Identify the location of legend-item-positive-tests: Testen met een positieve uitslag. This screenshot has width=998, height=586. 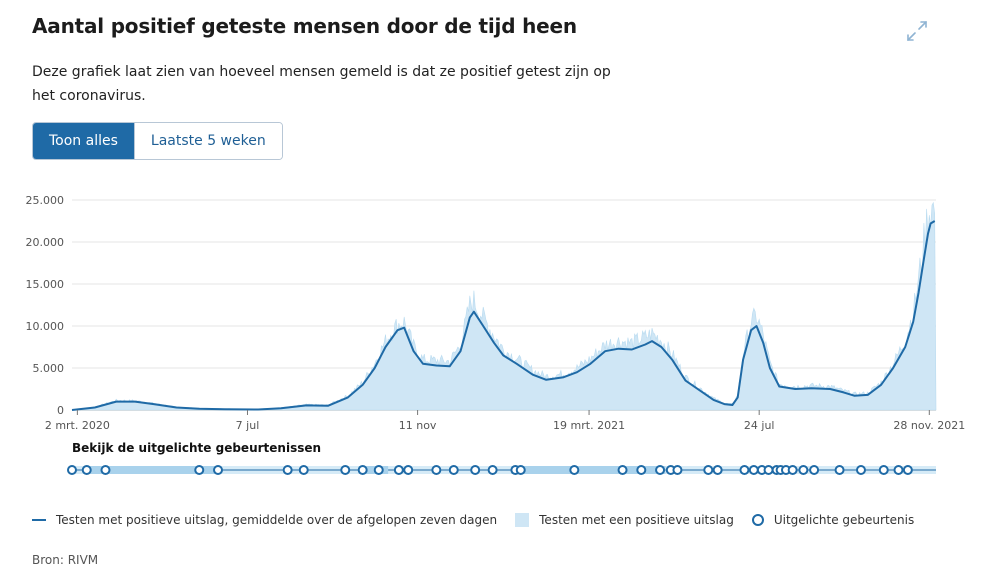
(624, 520).